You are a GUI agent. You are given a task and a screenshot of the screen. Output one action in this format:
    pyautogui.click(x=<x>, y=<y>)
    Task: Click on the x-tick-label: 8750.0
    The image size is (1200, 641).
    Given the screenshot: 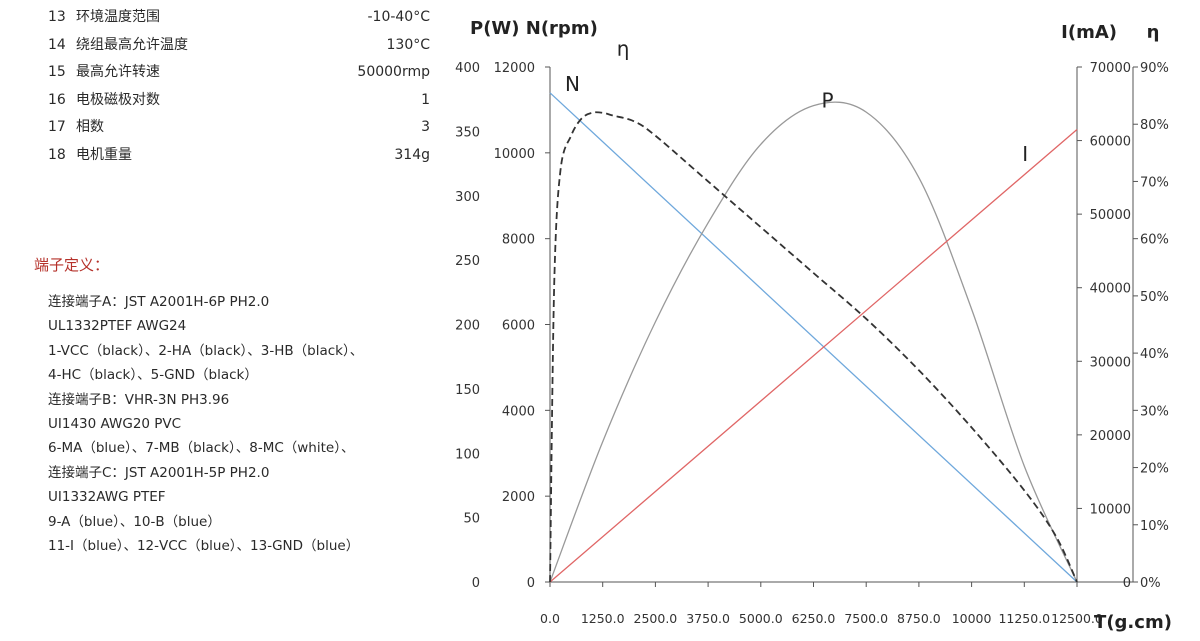 What is the action you would take?
    pyautogui.click(x=919, y=618)
    